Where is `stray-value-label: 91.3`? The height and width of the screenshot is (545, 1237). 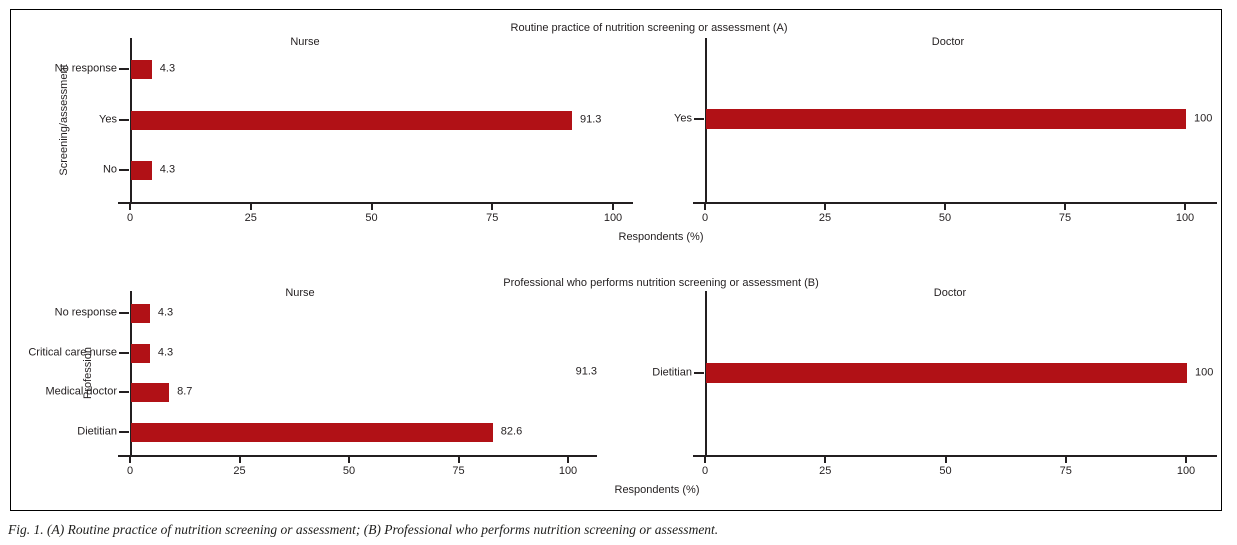 stray-value-label: 91.3 is located at coordinates (586, 371).